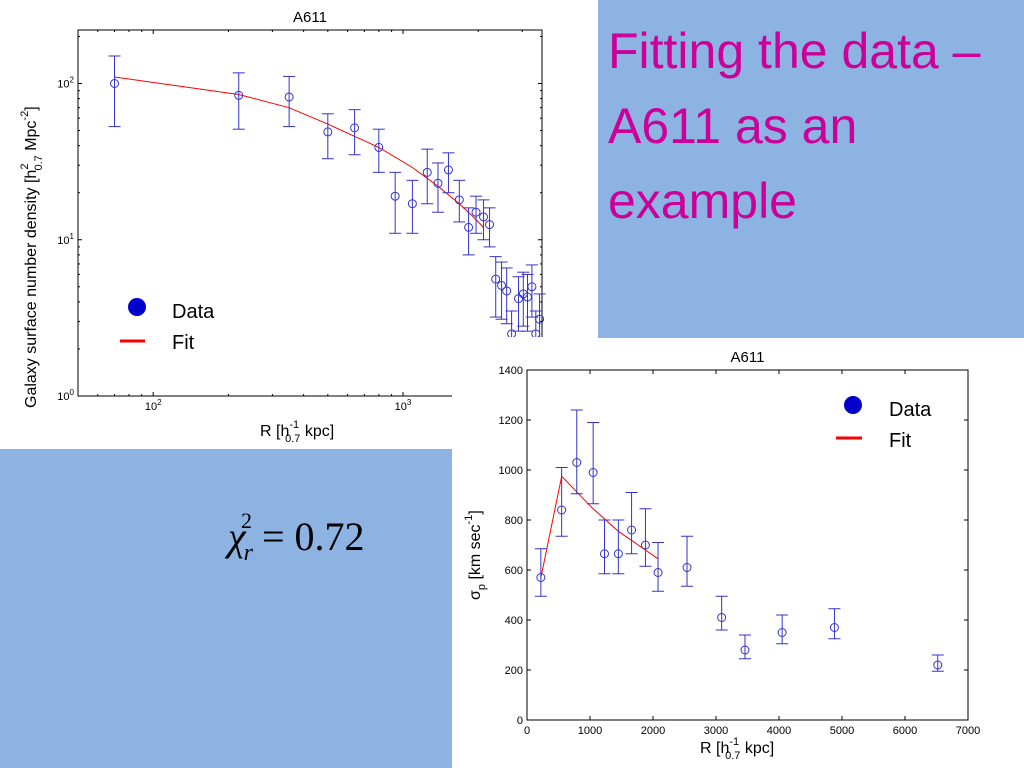 The image size is (1024, 768). Describe the element at coordinates (653, 731) in the screenshot. I see `x-tick-label: 2000` at that location.